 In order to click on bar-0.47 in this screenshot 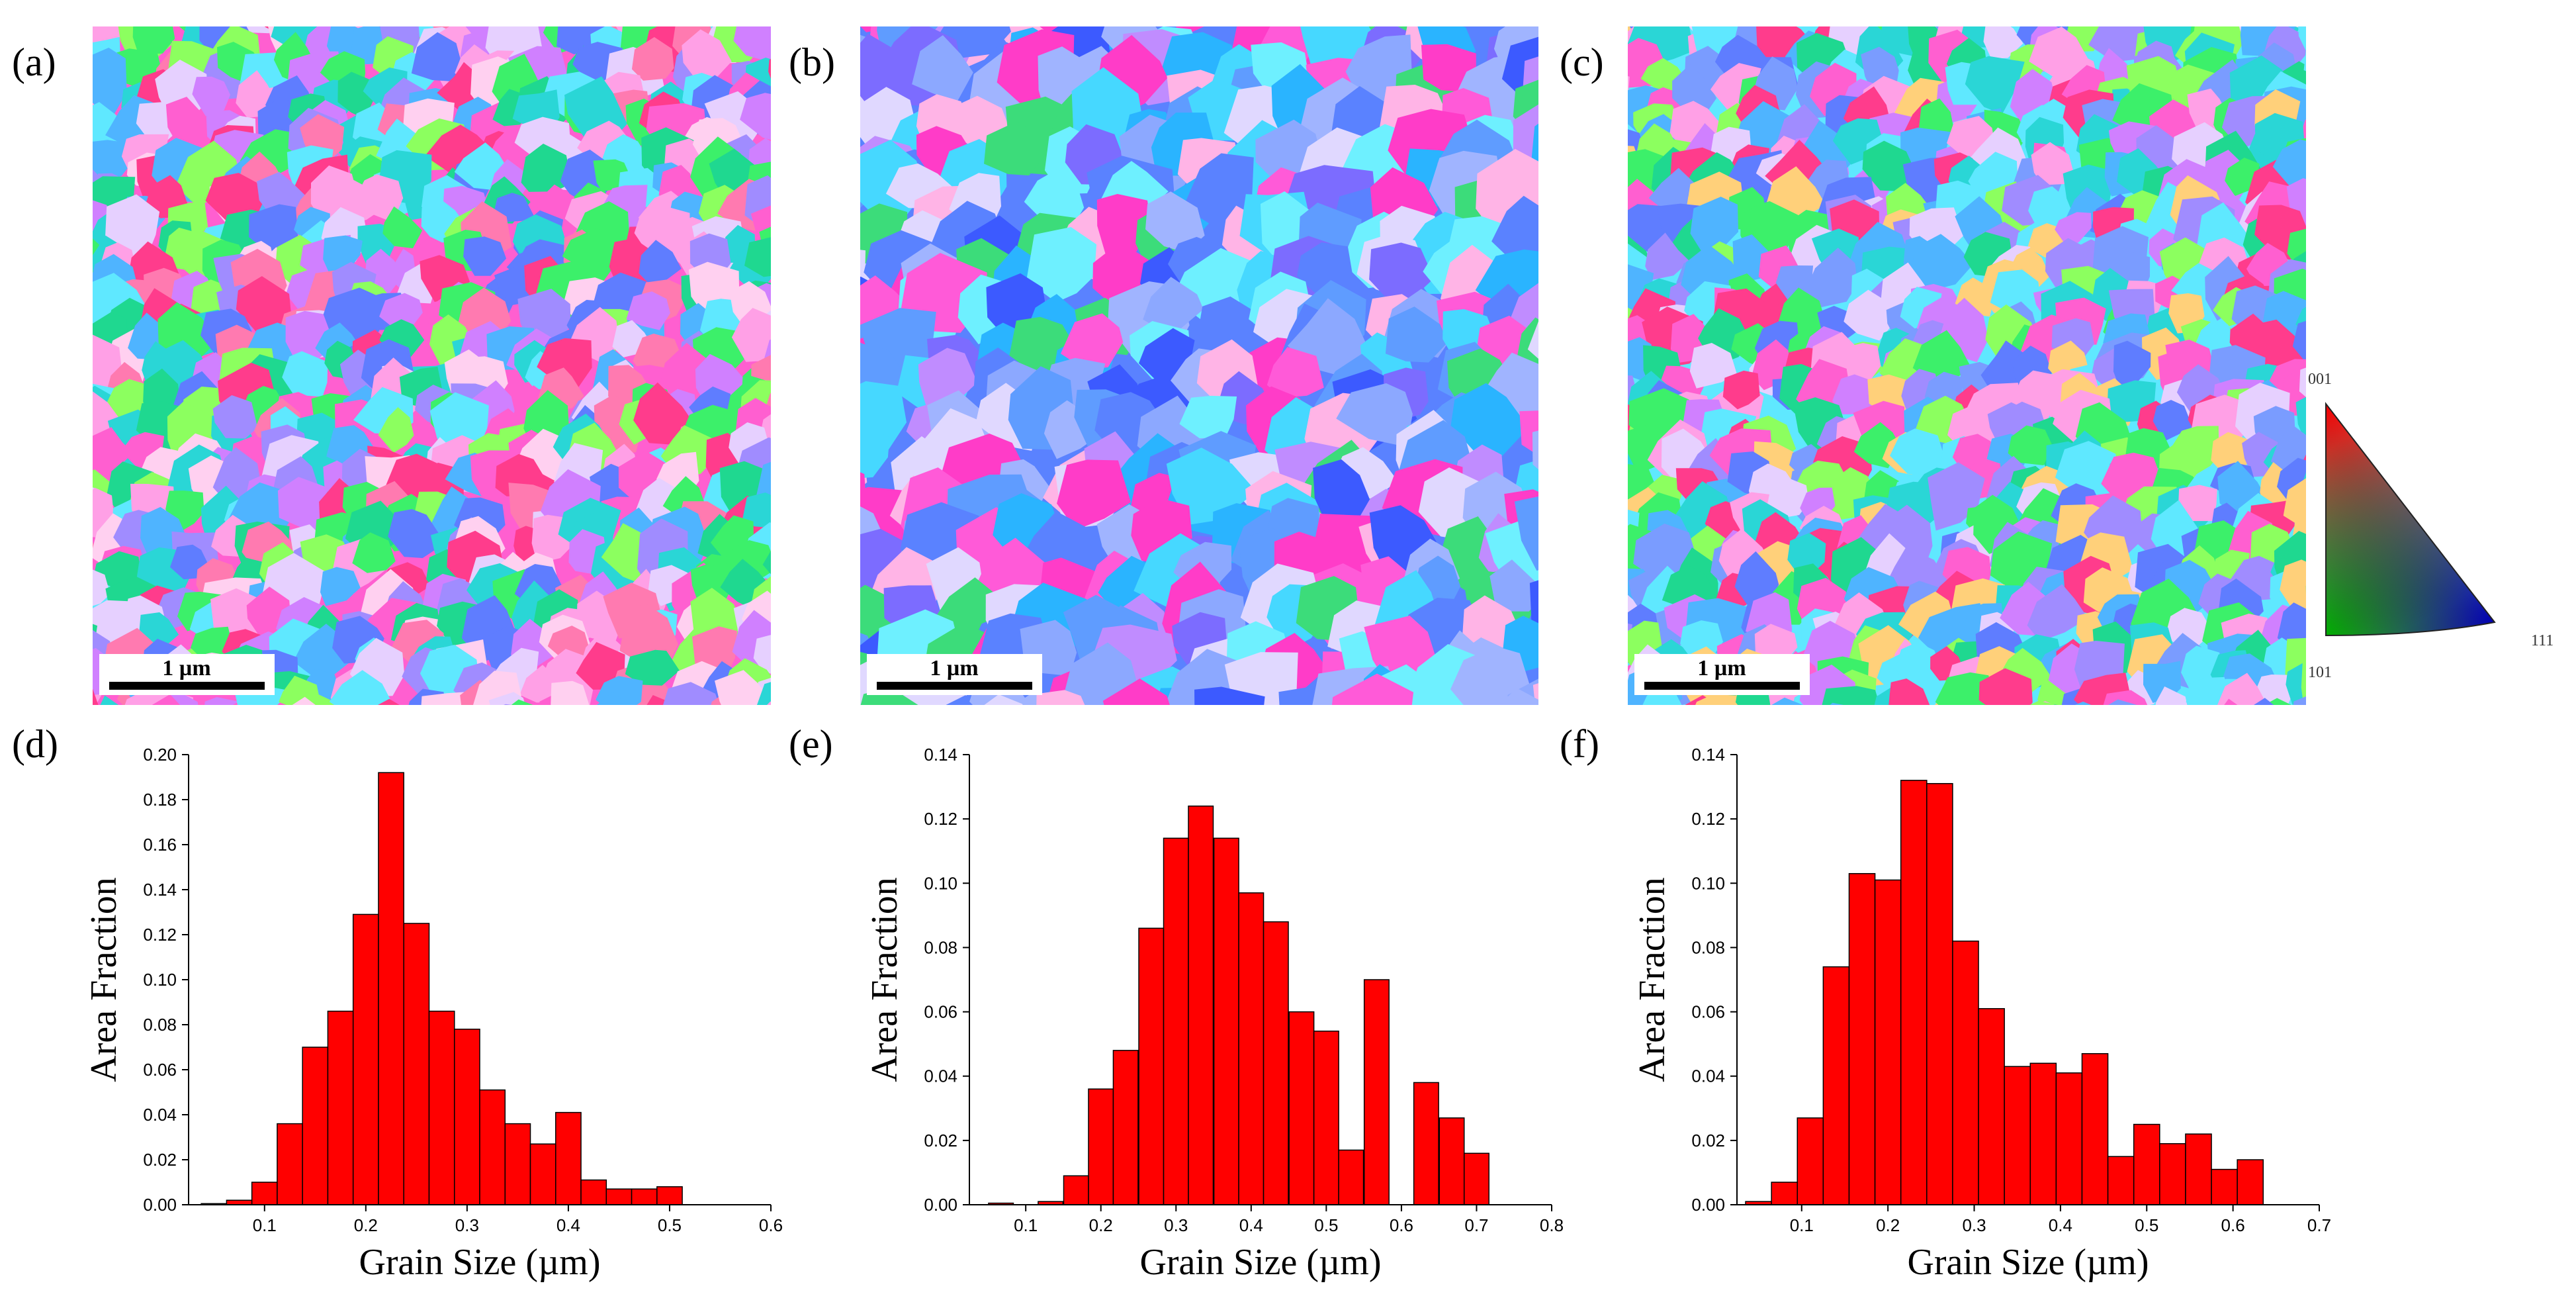, I will do `click(2121, 1180)`.